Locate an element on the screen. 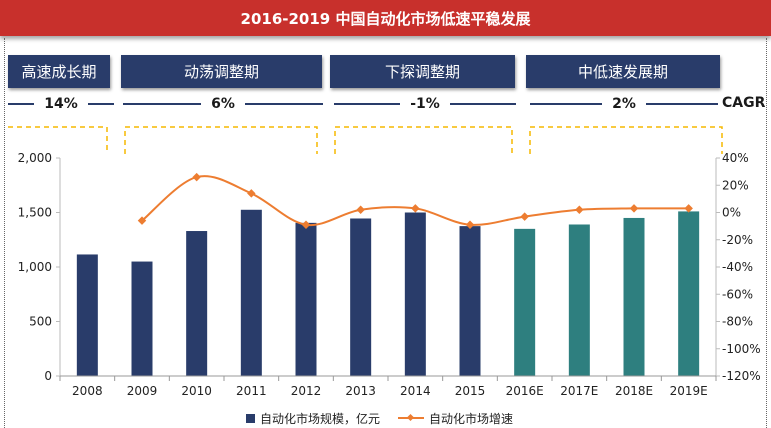  growth-marker-2011 is located at coordinates (251, 193).